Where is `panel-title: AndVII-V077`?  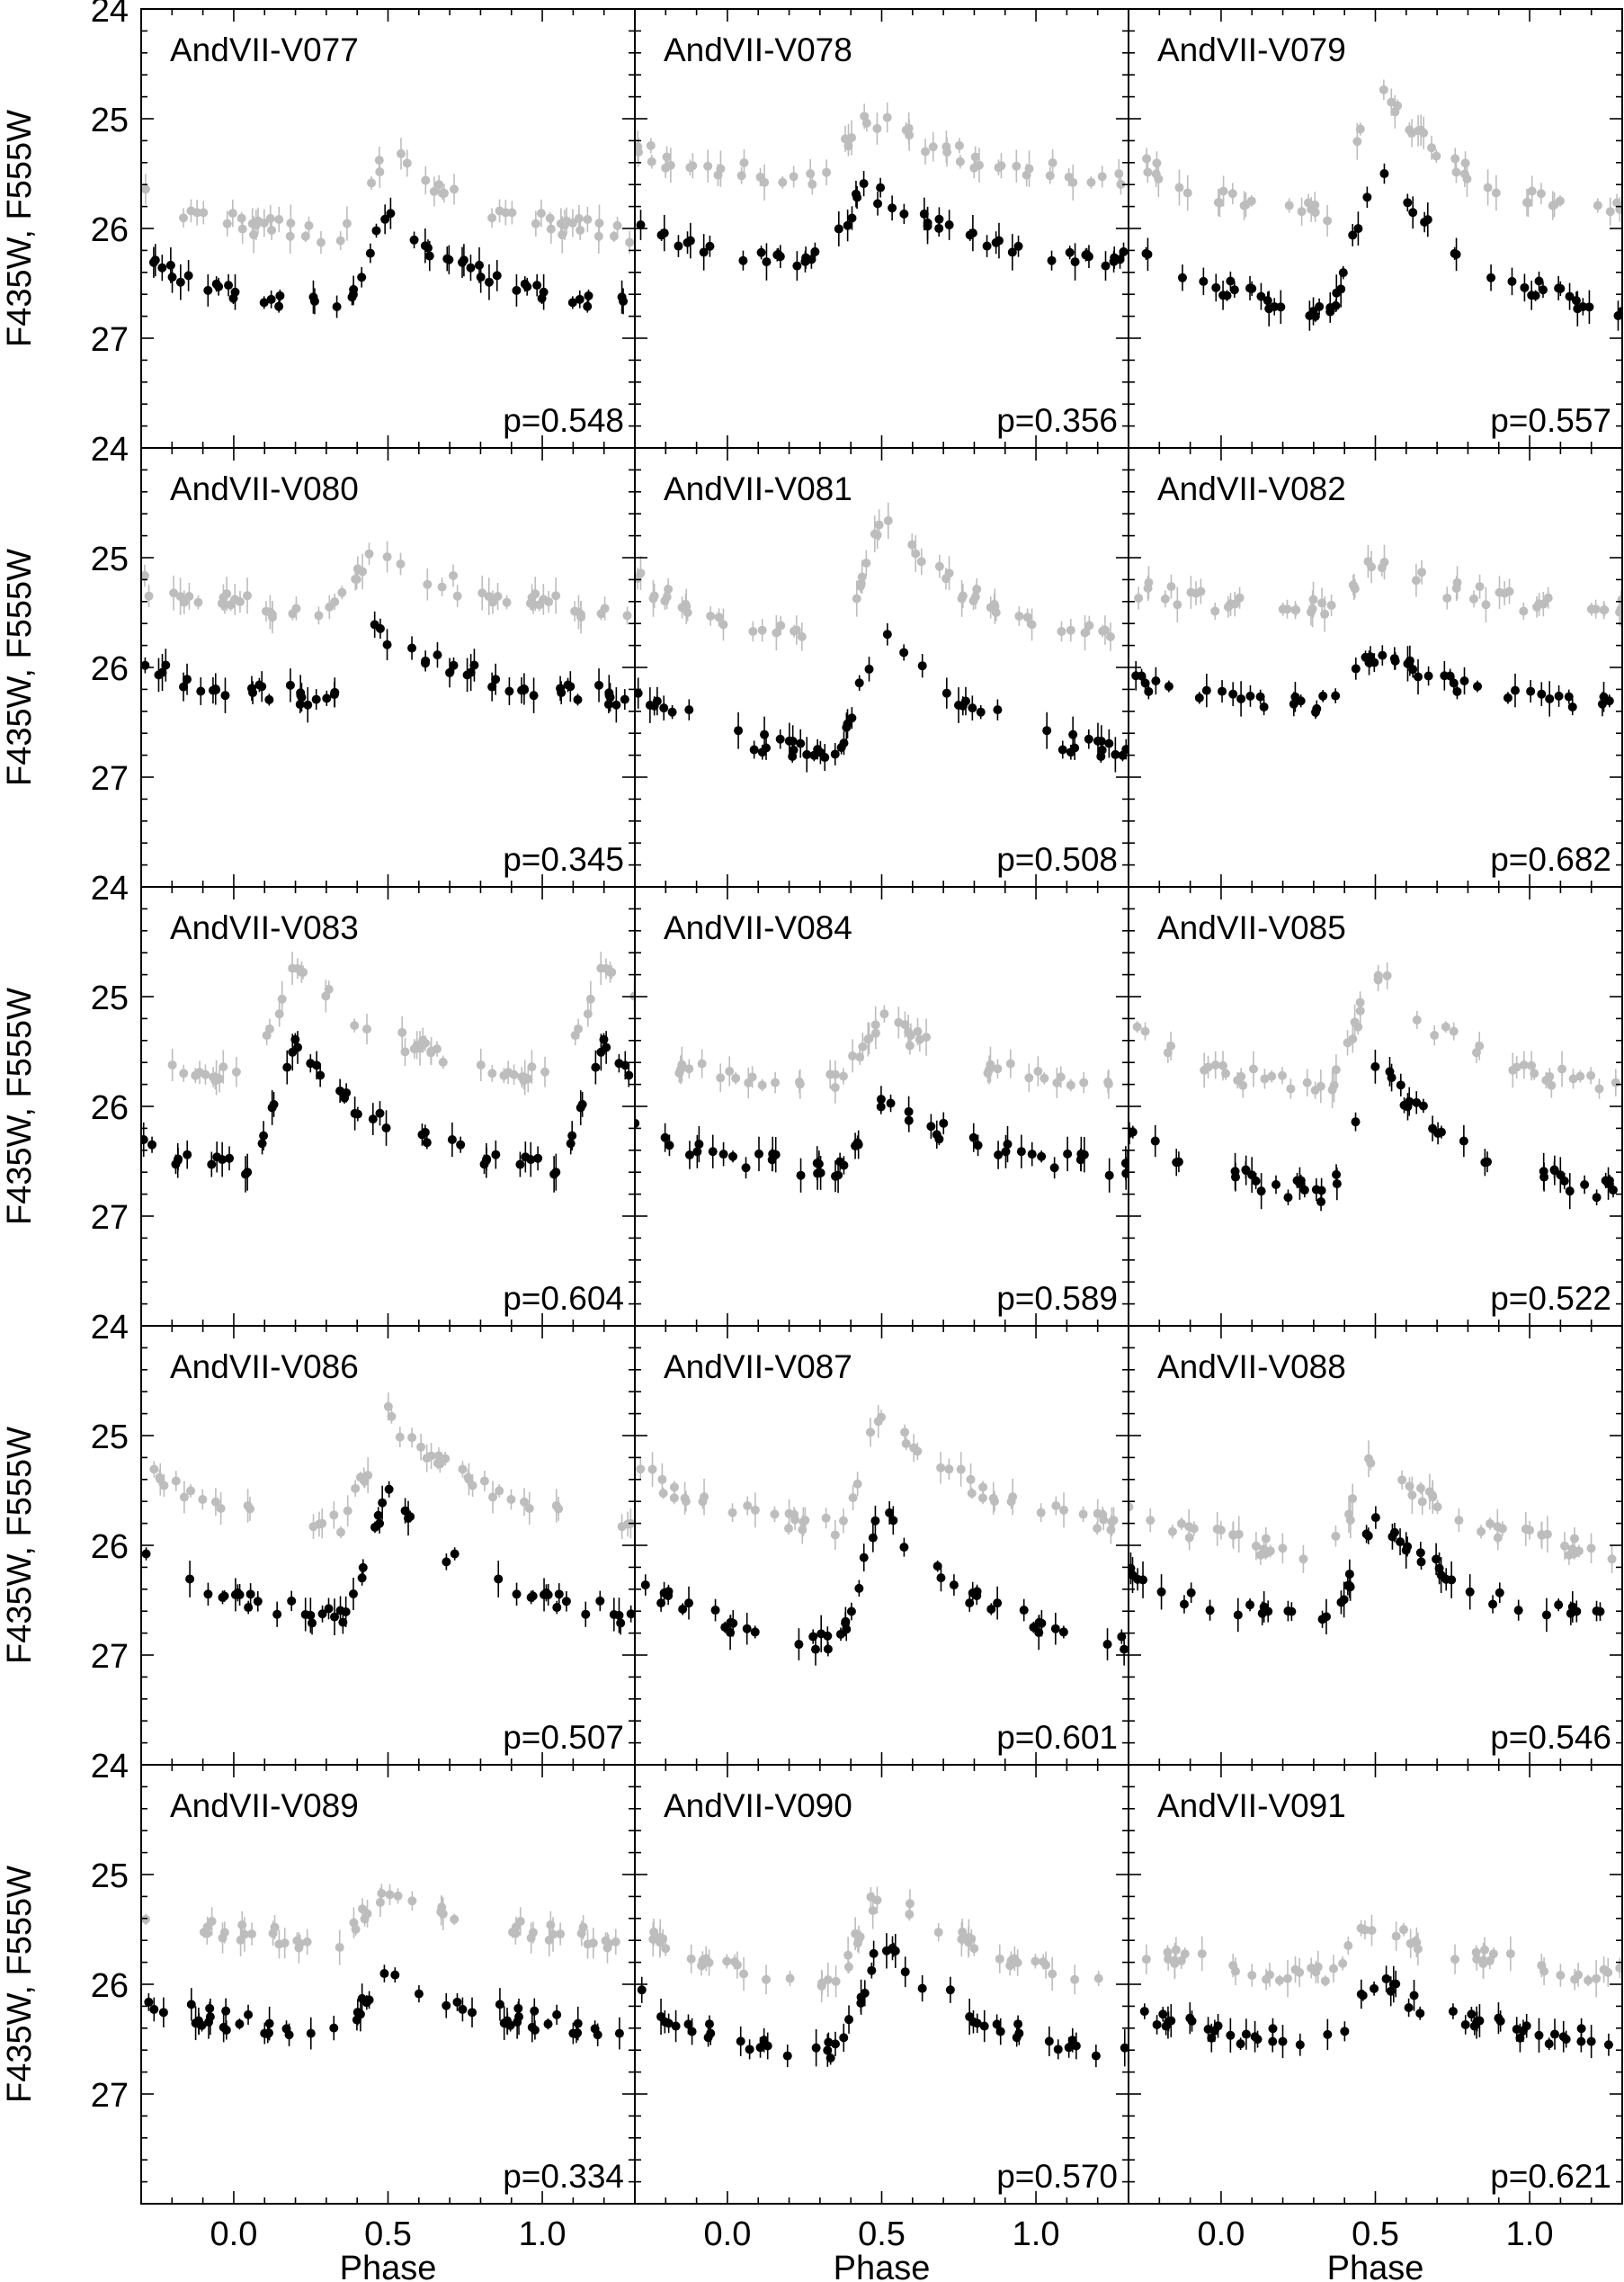
panel-title: AndVII-V077 is located at coordinates (264, 49).